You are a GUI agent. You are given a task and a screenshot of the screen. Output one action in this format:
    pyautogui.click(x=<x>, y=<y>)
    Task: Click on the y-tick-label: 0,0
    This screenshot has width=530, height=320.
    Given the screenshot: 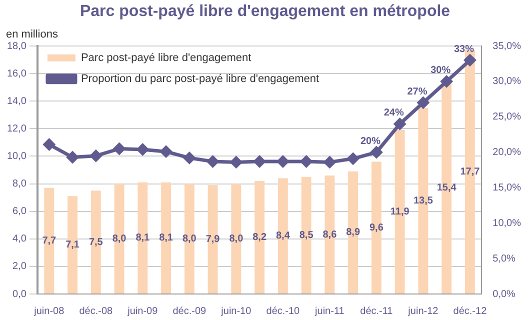 What is the action you would take?
    pyautogui.click(x=19, y=294)
    